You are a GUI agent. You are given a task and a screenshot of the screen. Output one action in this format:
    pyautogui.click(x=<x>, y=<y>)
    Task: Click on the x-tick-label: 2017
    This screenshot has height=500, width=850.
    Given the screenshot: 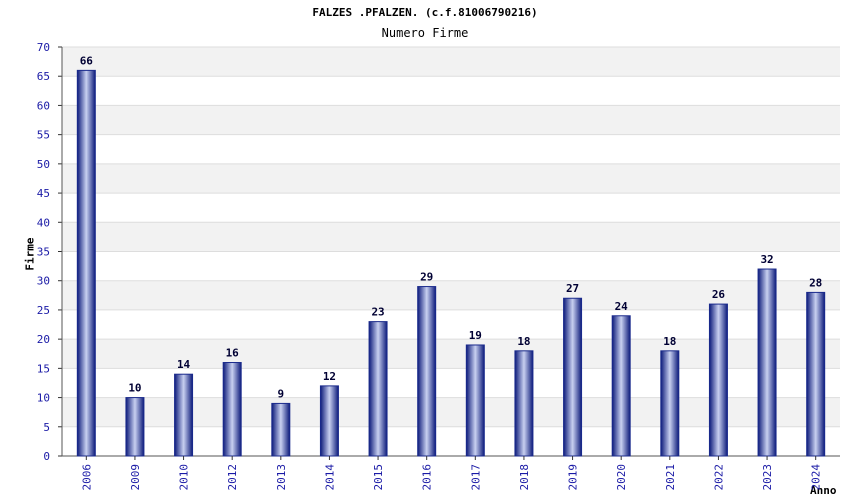 What is the action you would take?
    pyautogui.click(x=475, y=477)
    